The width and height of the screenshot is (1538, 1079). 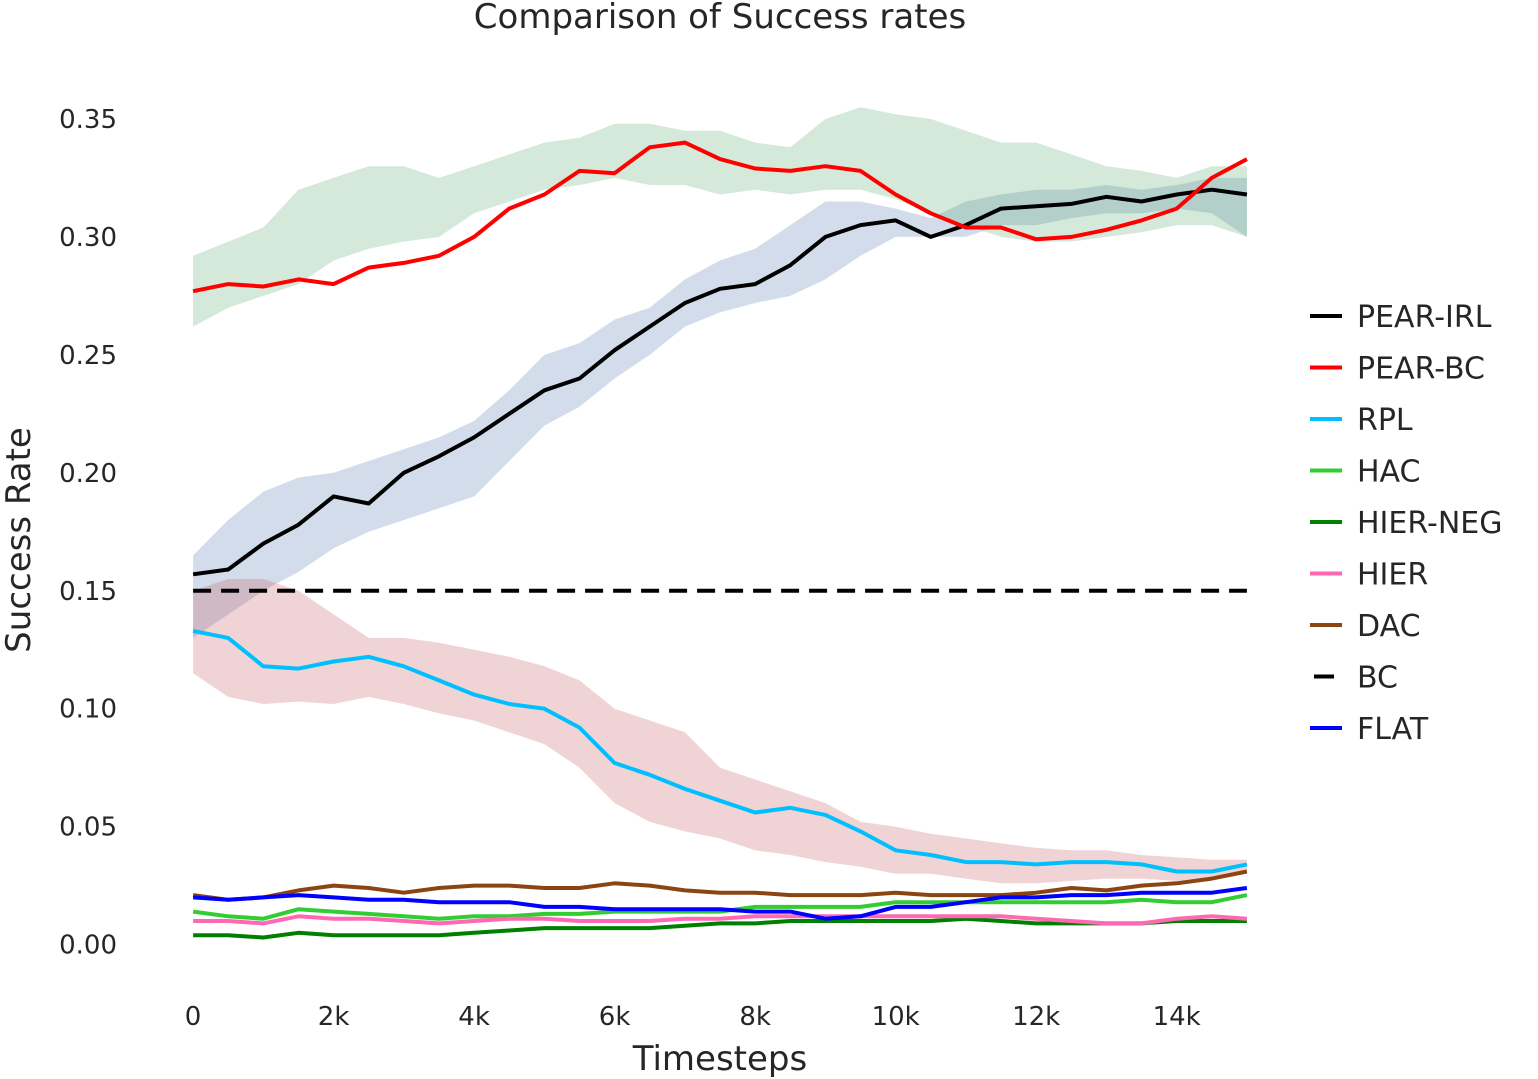 I want to click on x-axis-label: Timesteps, so click(x=719, y=1059).